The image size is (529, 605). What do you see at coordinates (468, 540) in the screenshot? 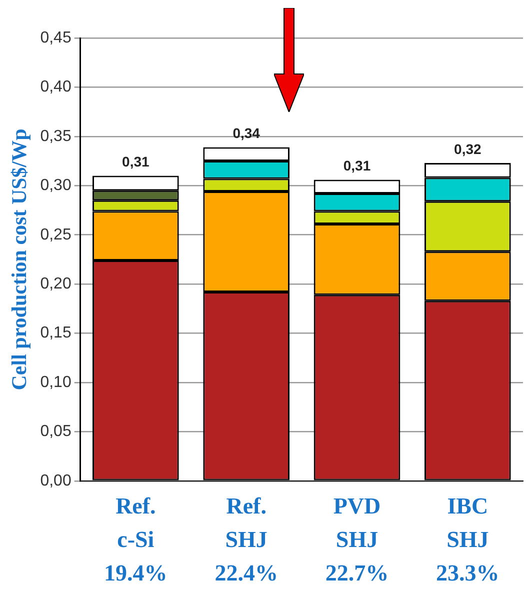
I see `x-tick-label: IBC SHJ 23.3%` at bounding box center [468, 540].